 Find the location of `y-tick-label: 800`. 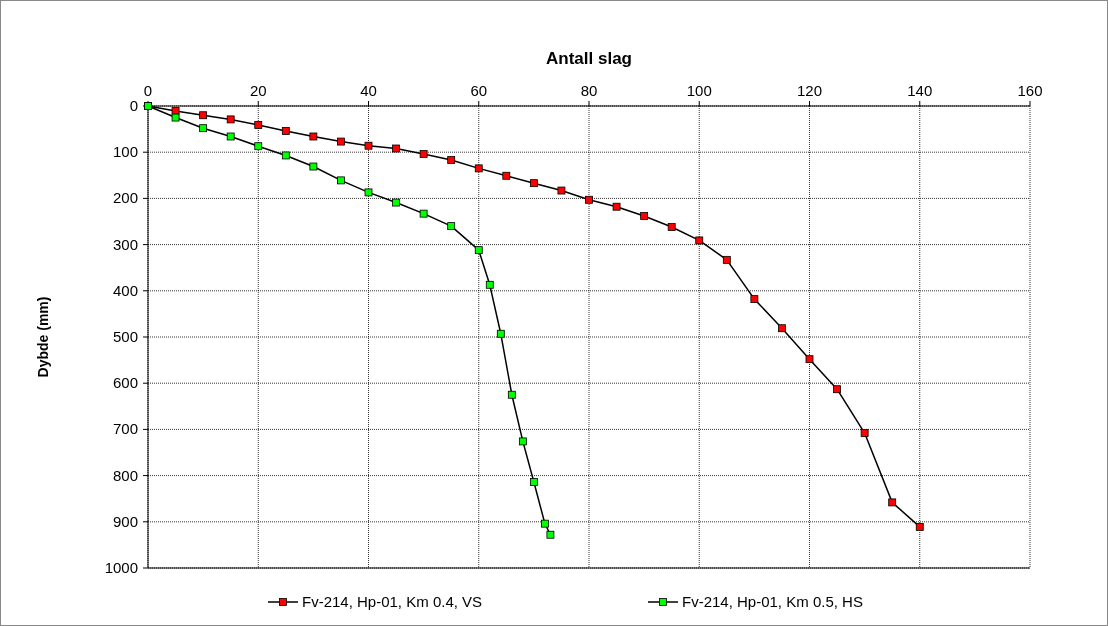

y-tick-label: 800 is located at coordinates (125, 475).